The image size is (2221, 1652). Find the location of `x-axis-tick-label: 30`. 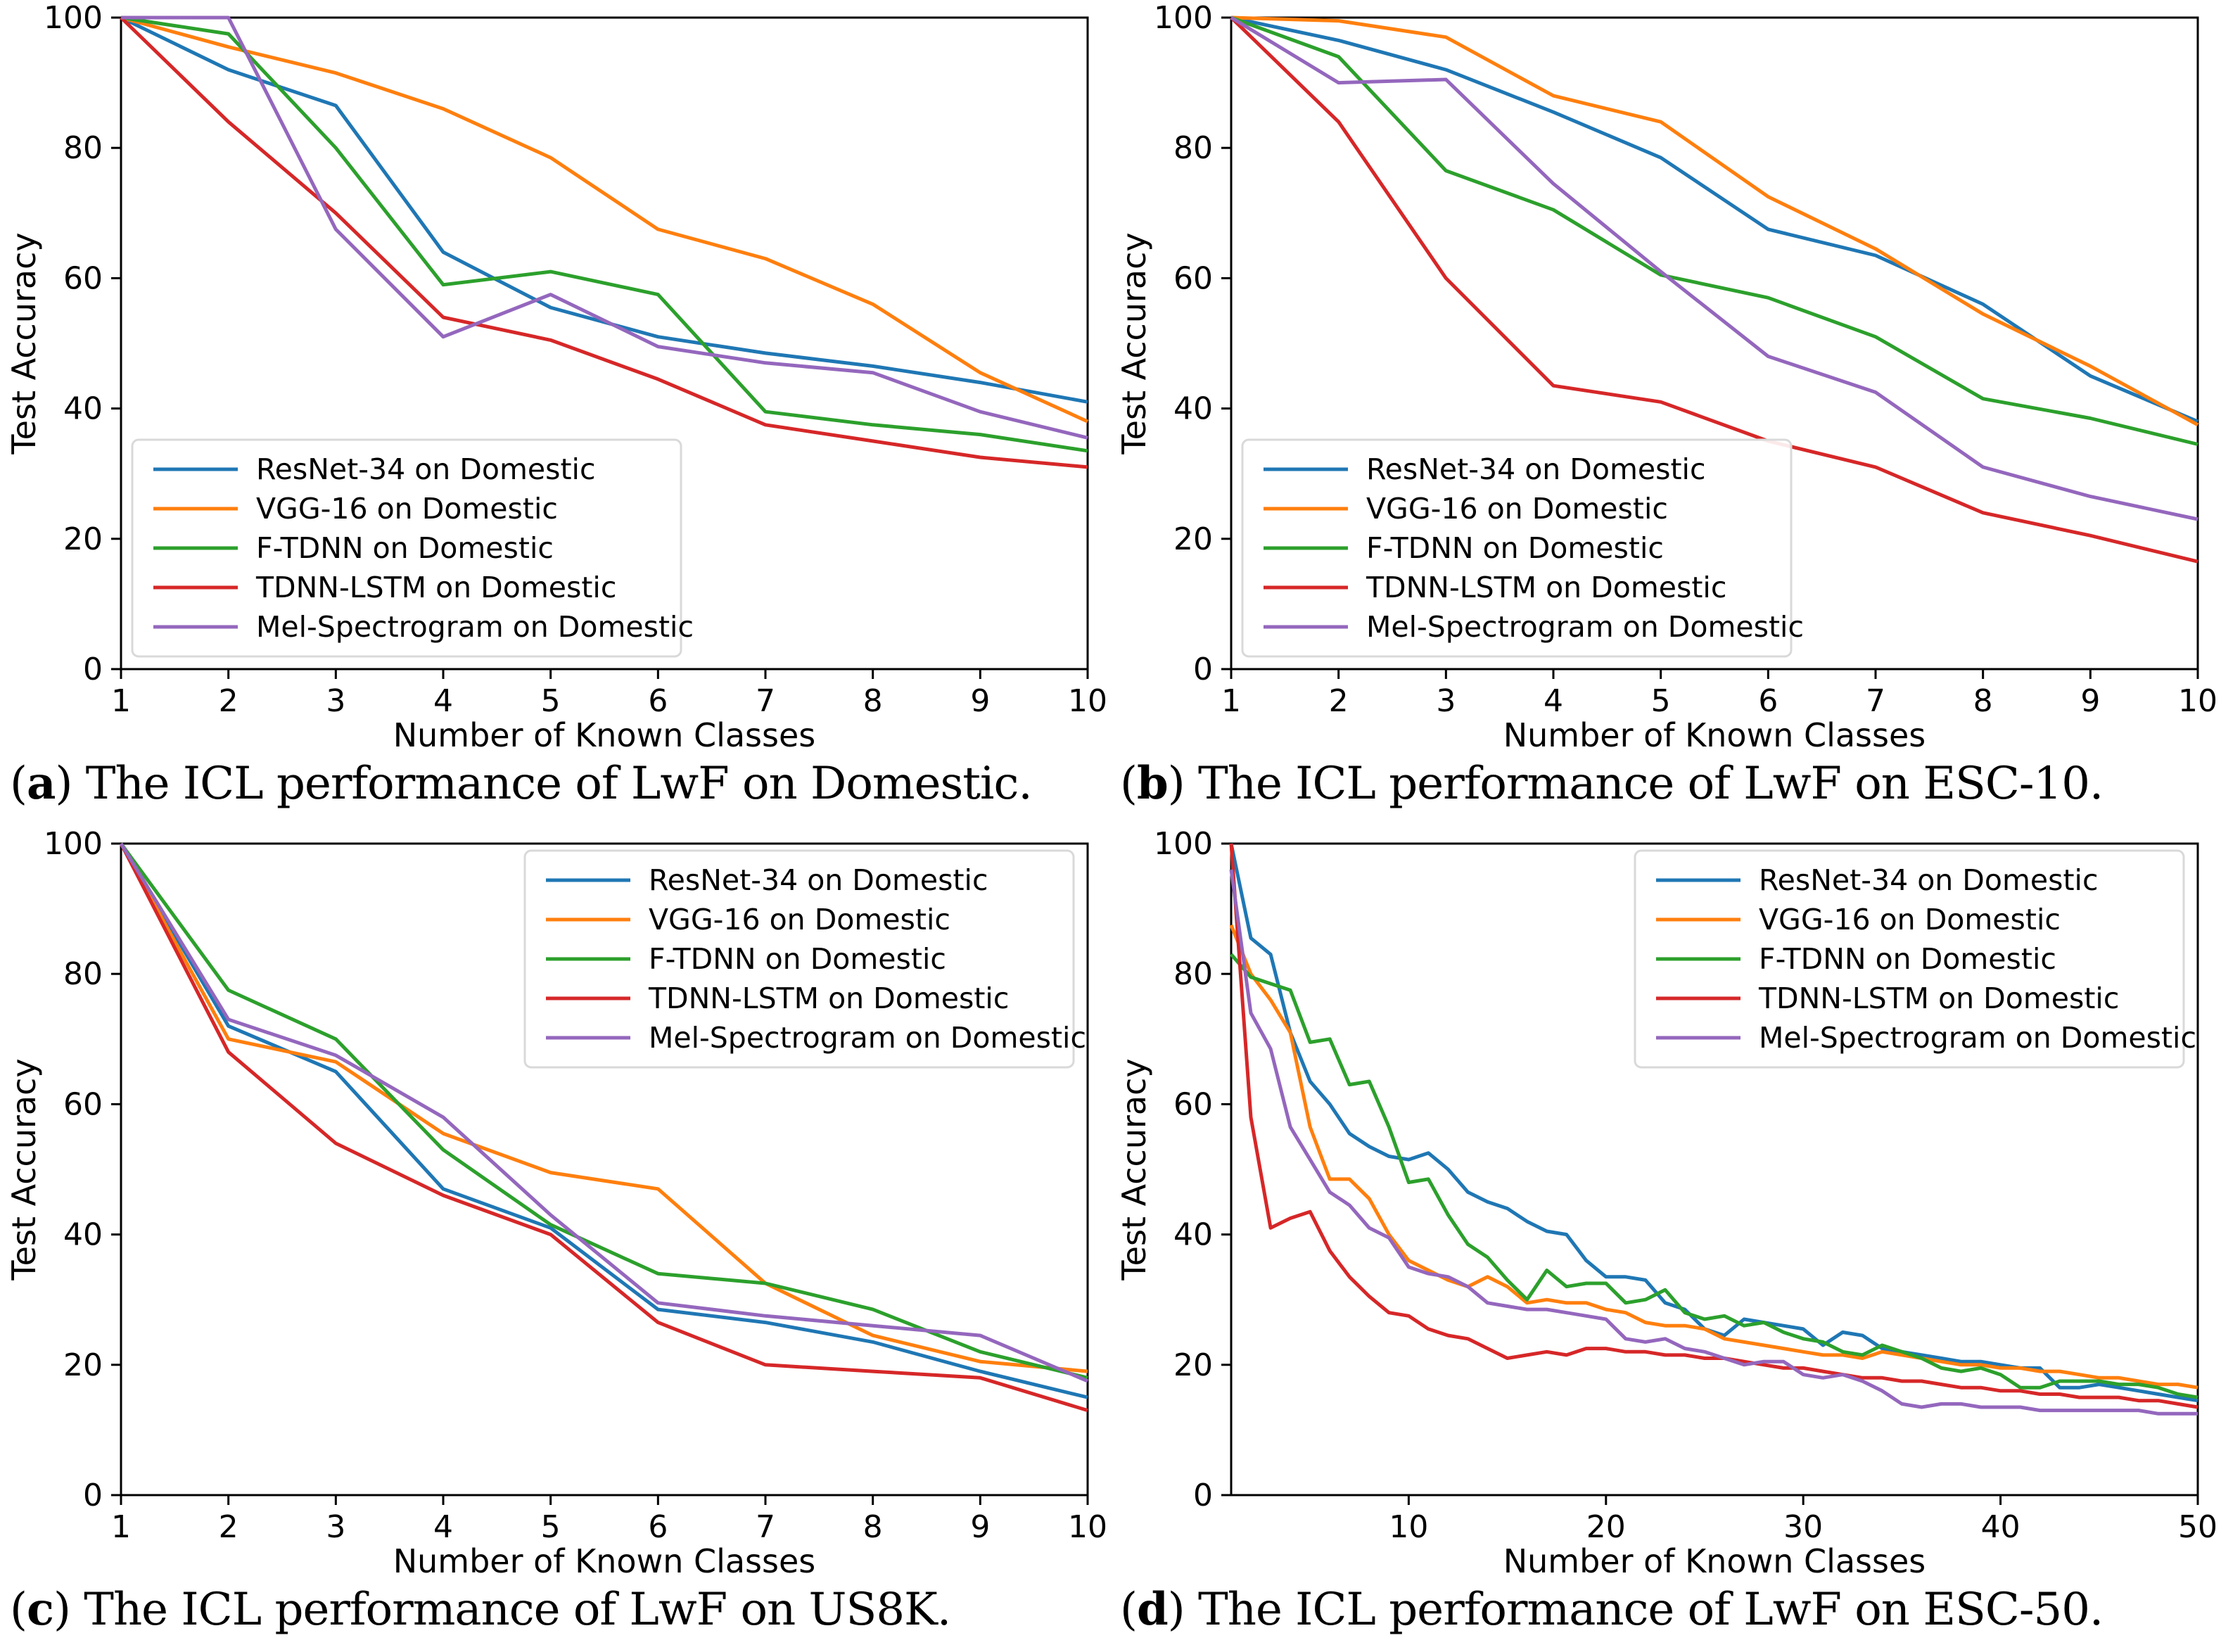

x-axis-tick-label: 30 is located at coordinates (1803, 1527).